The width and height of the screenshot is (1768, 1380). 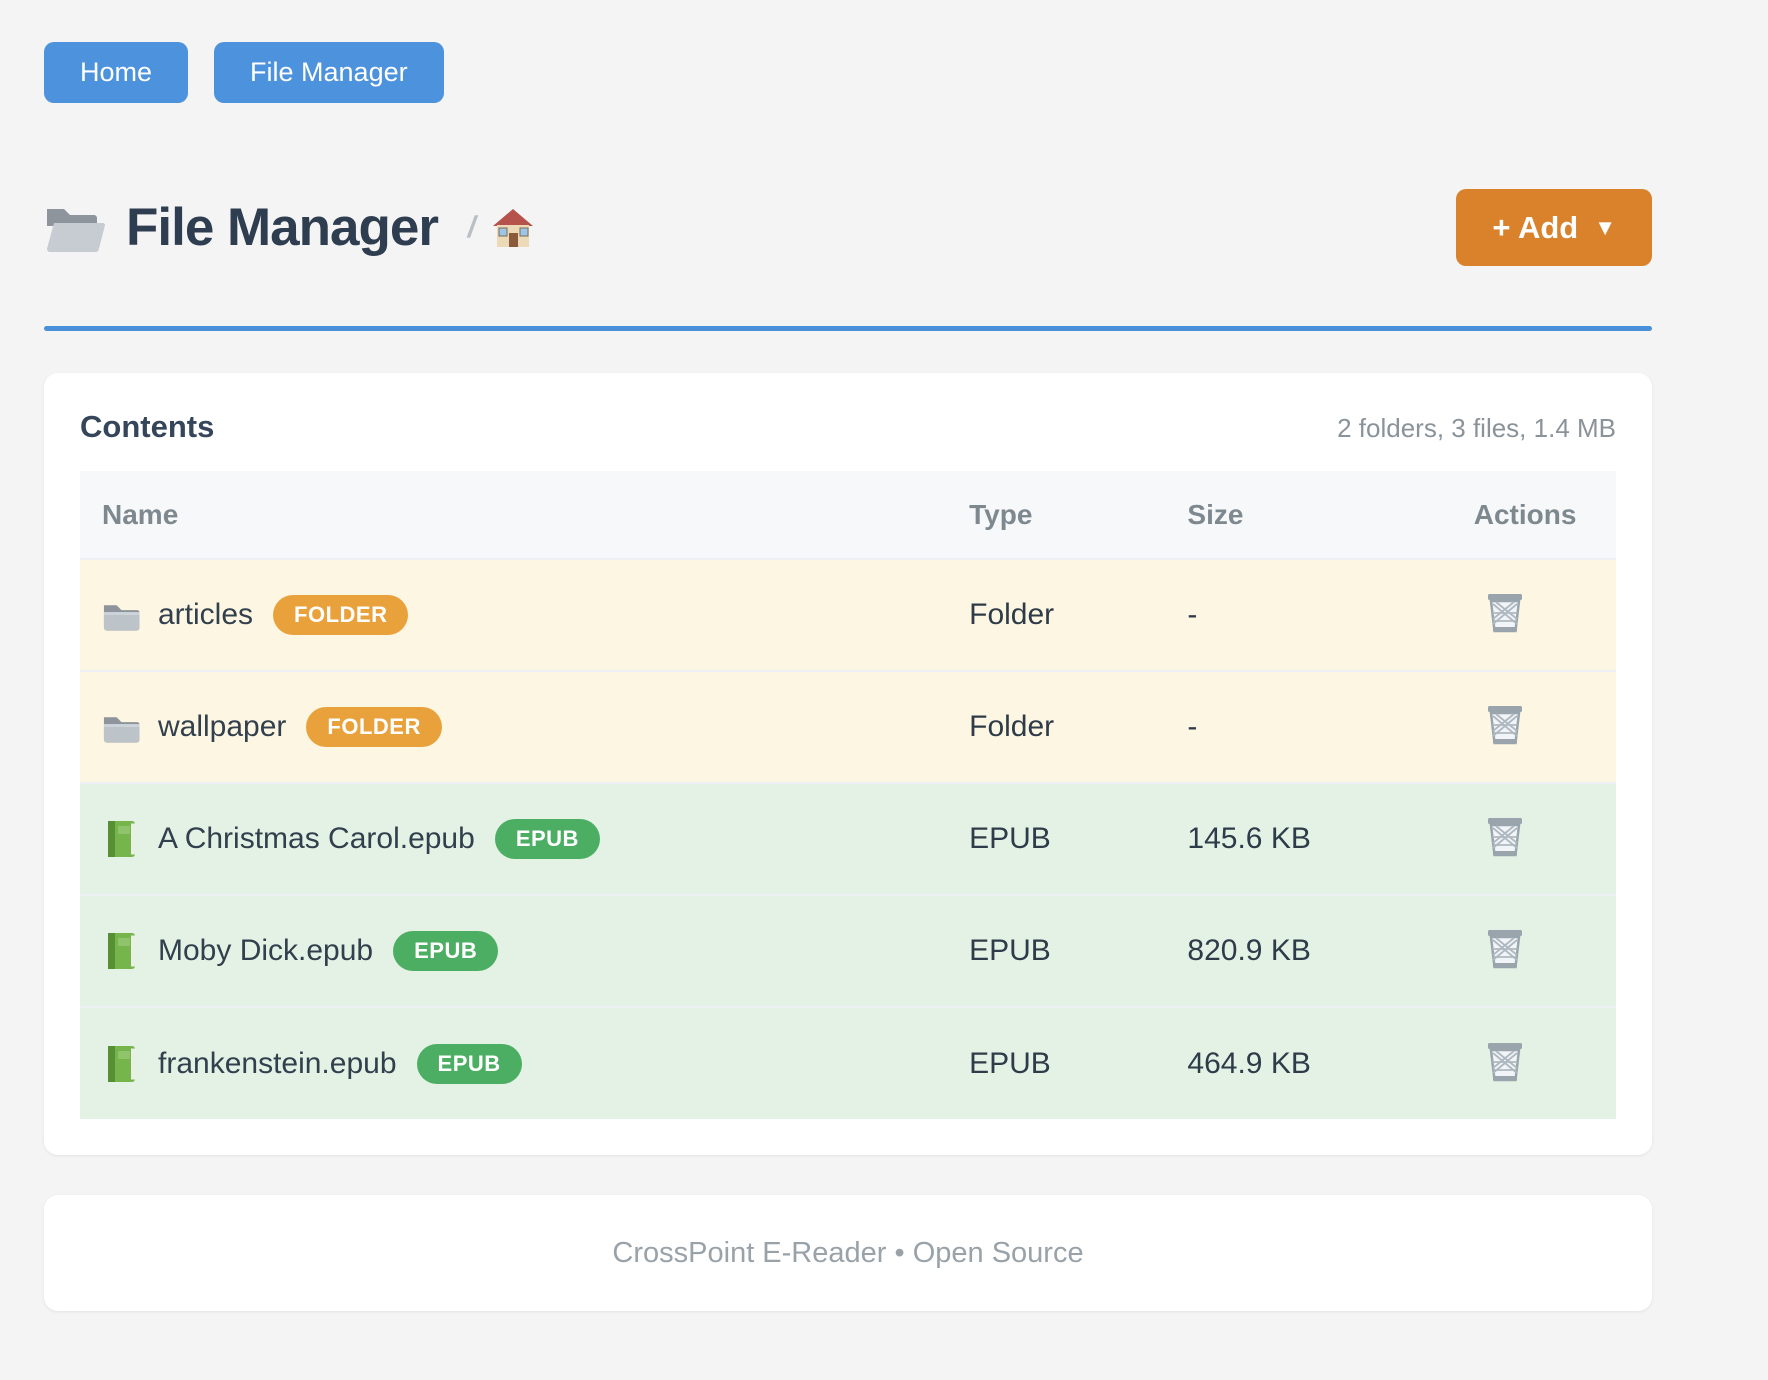 I want to click on table-row-frankenstein: frankenstein.epub EPUB EPUB 464.9 KB, so click(x=848, y=1062).